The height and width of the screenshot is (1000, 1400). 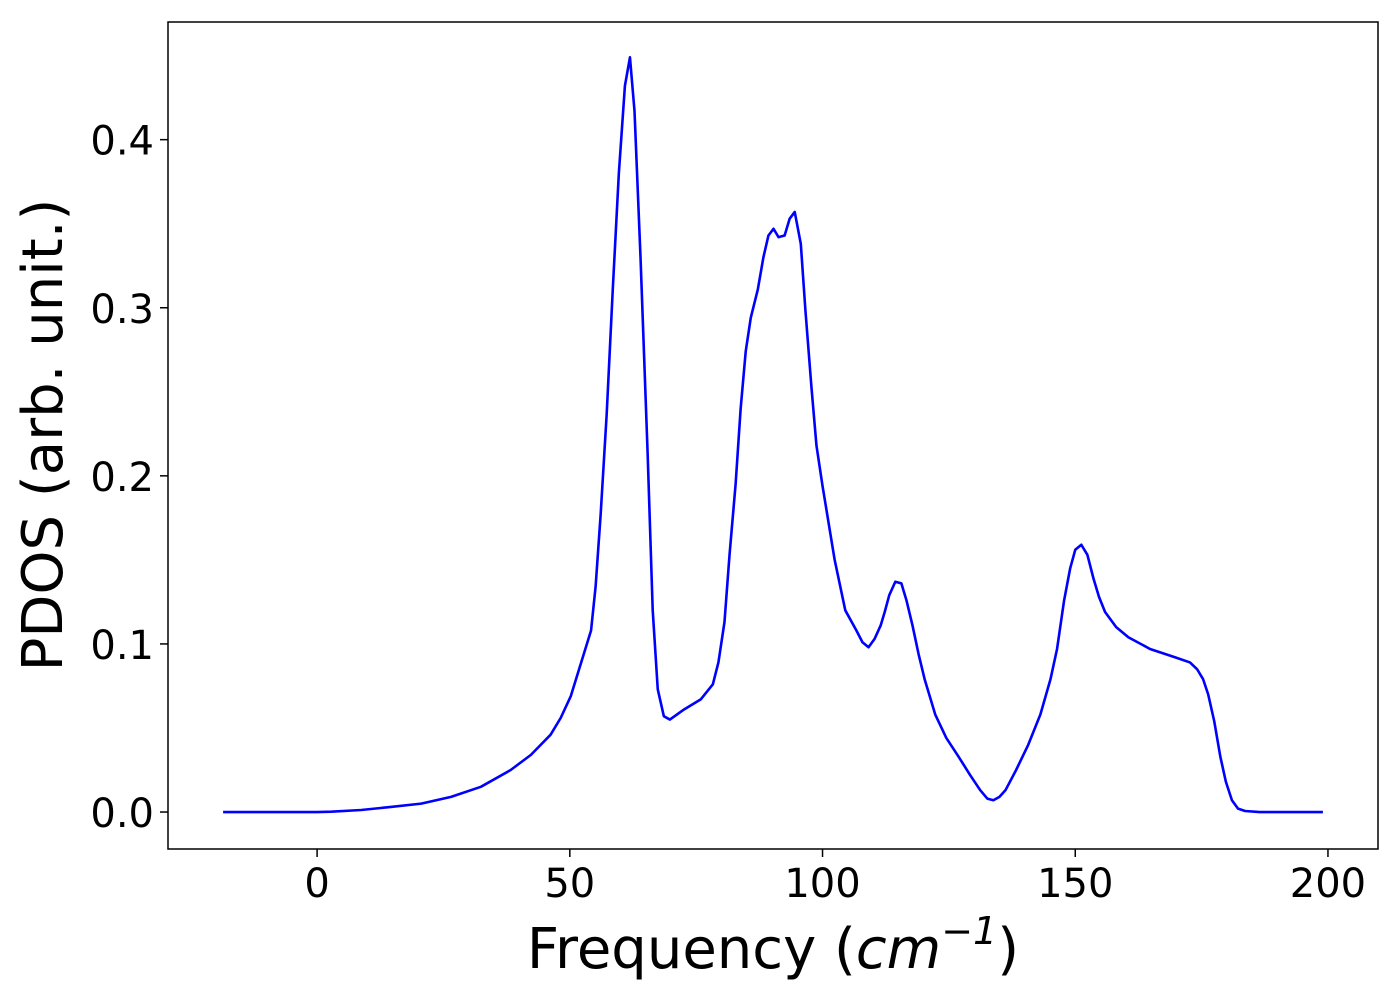 What do you see at coordinates (122, 142) in the screenshot?
I see `y-tick-label: 0.4` at bounding box center [122, 142].